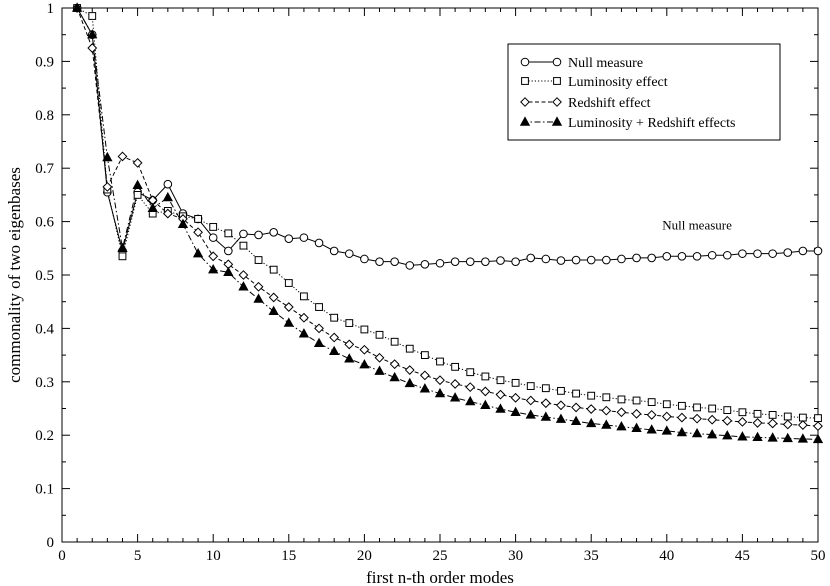  I want to click on x-axis-label: first n-th order modes, so click(440, 577).